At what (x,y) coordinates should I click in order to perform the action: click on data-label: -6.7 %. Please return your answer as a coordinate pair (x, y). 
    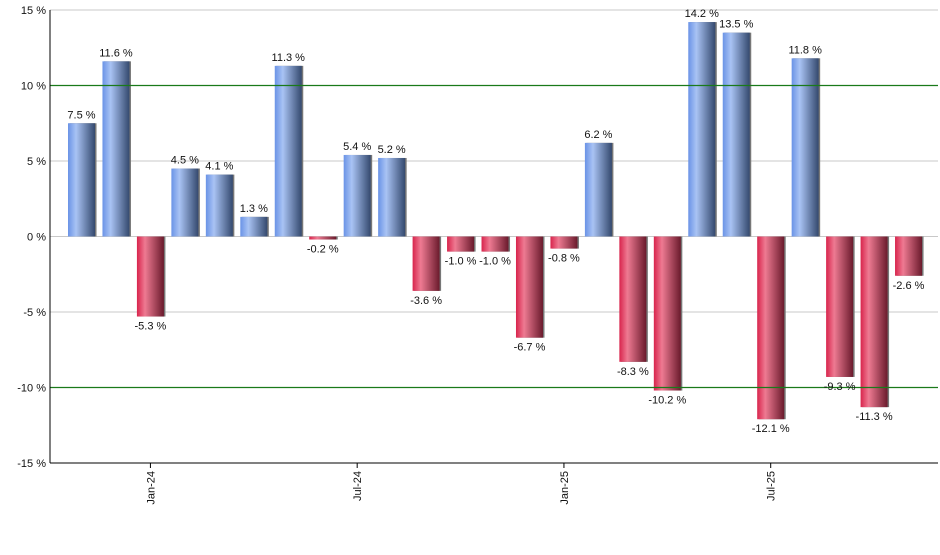
    Looking at the image, I should click on (530, 348).